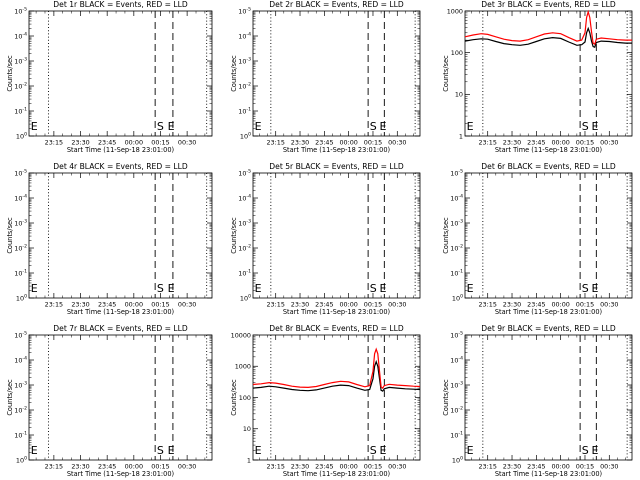 The image size is (640, 480). Describe the element at coordinates (120, 166) in the screenshot. I see `panel-title: Det 4r BLACK = Events, RED = LLD` at that location.